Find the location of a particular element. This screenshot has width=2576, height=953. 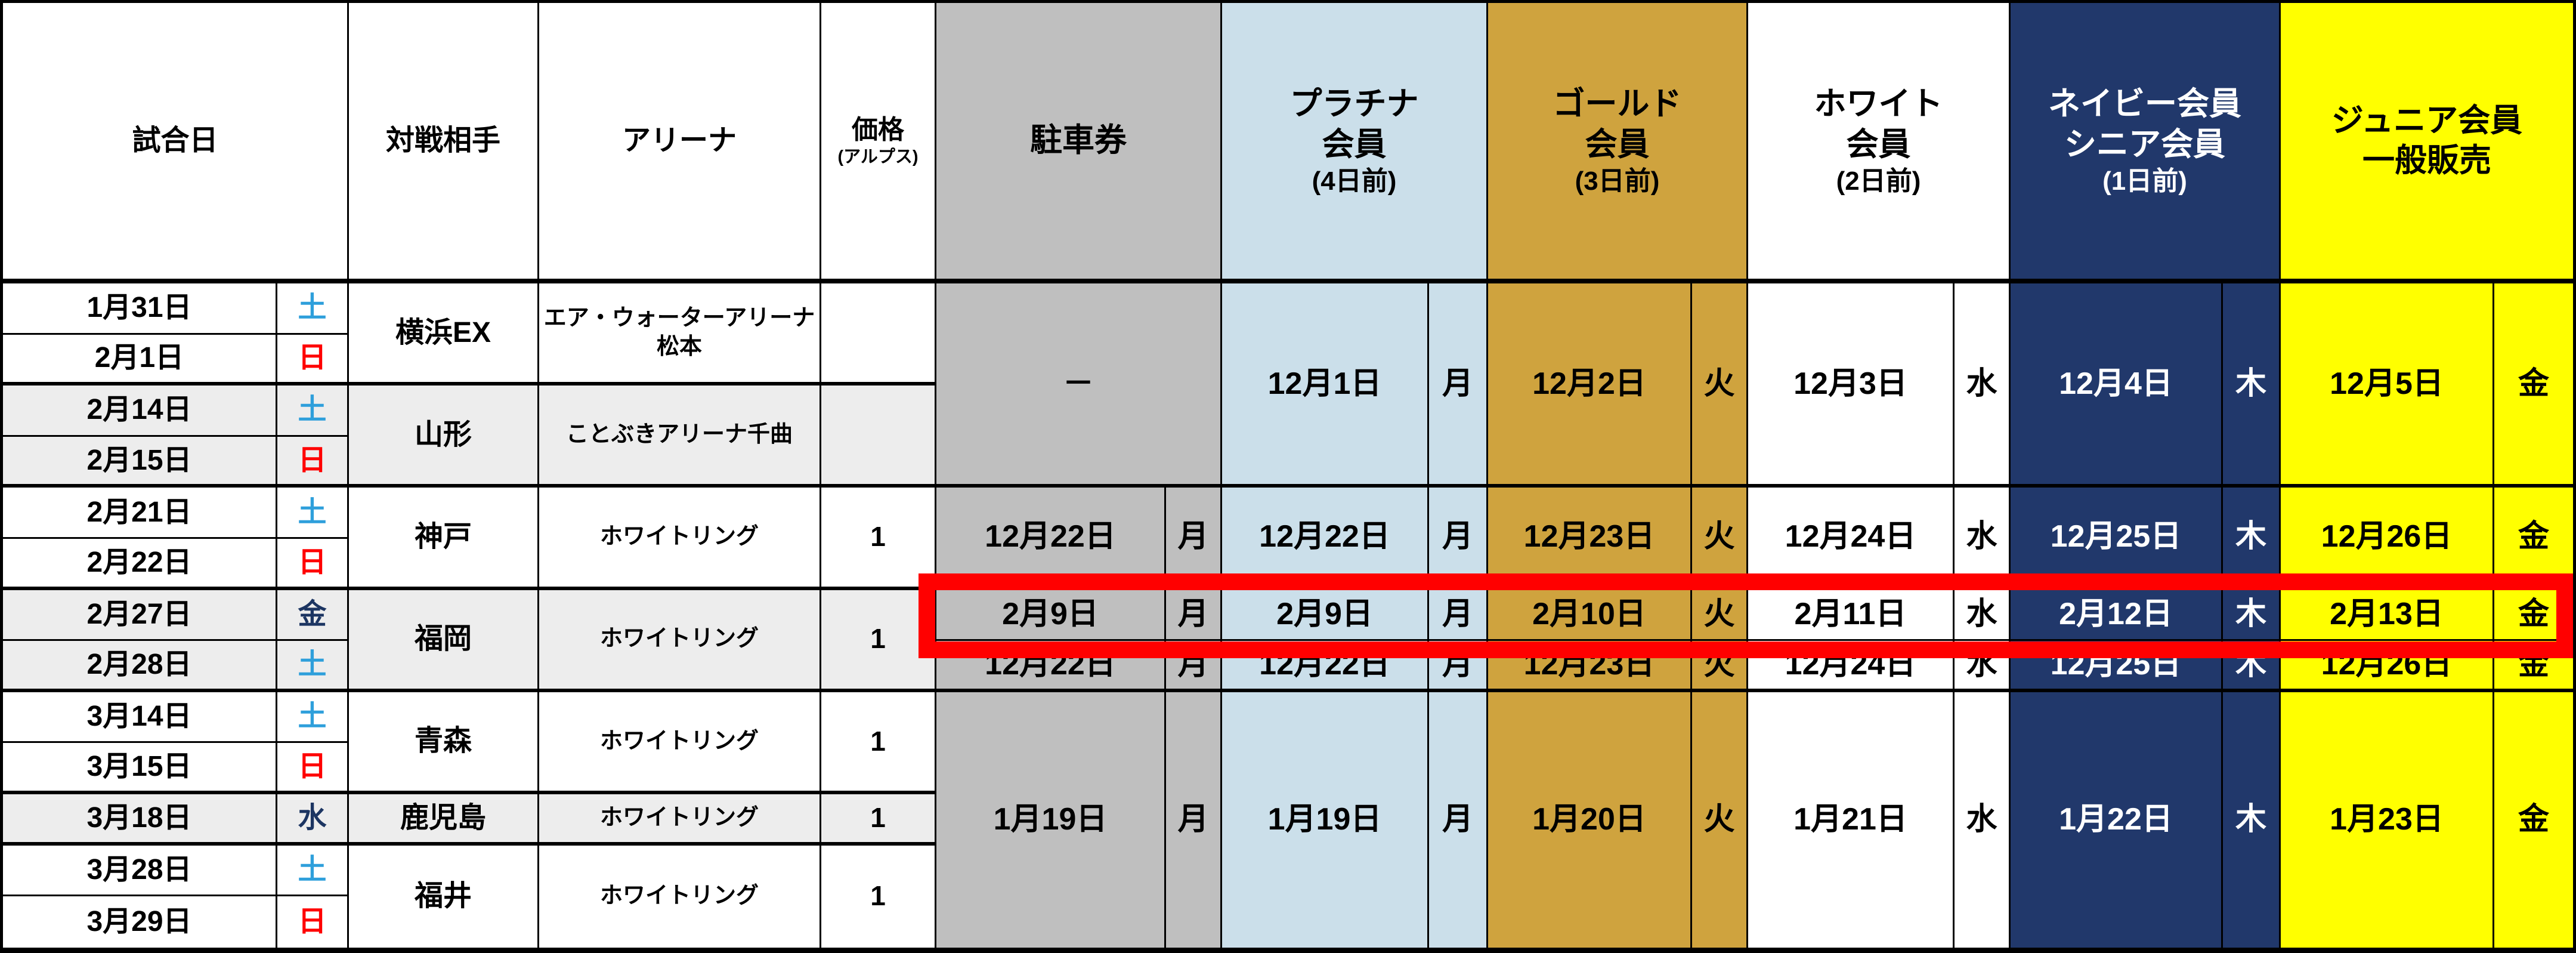

cell-opponent: 鹿児島 is located at coordinates (444, 820).